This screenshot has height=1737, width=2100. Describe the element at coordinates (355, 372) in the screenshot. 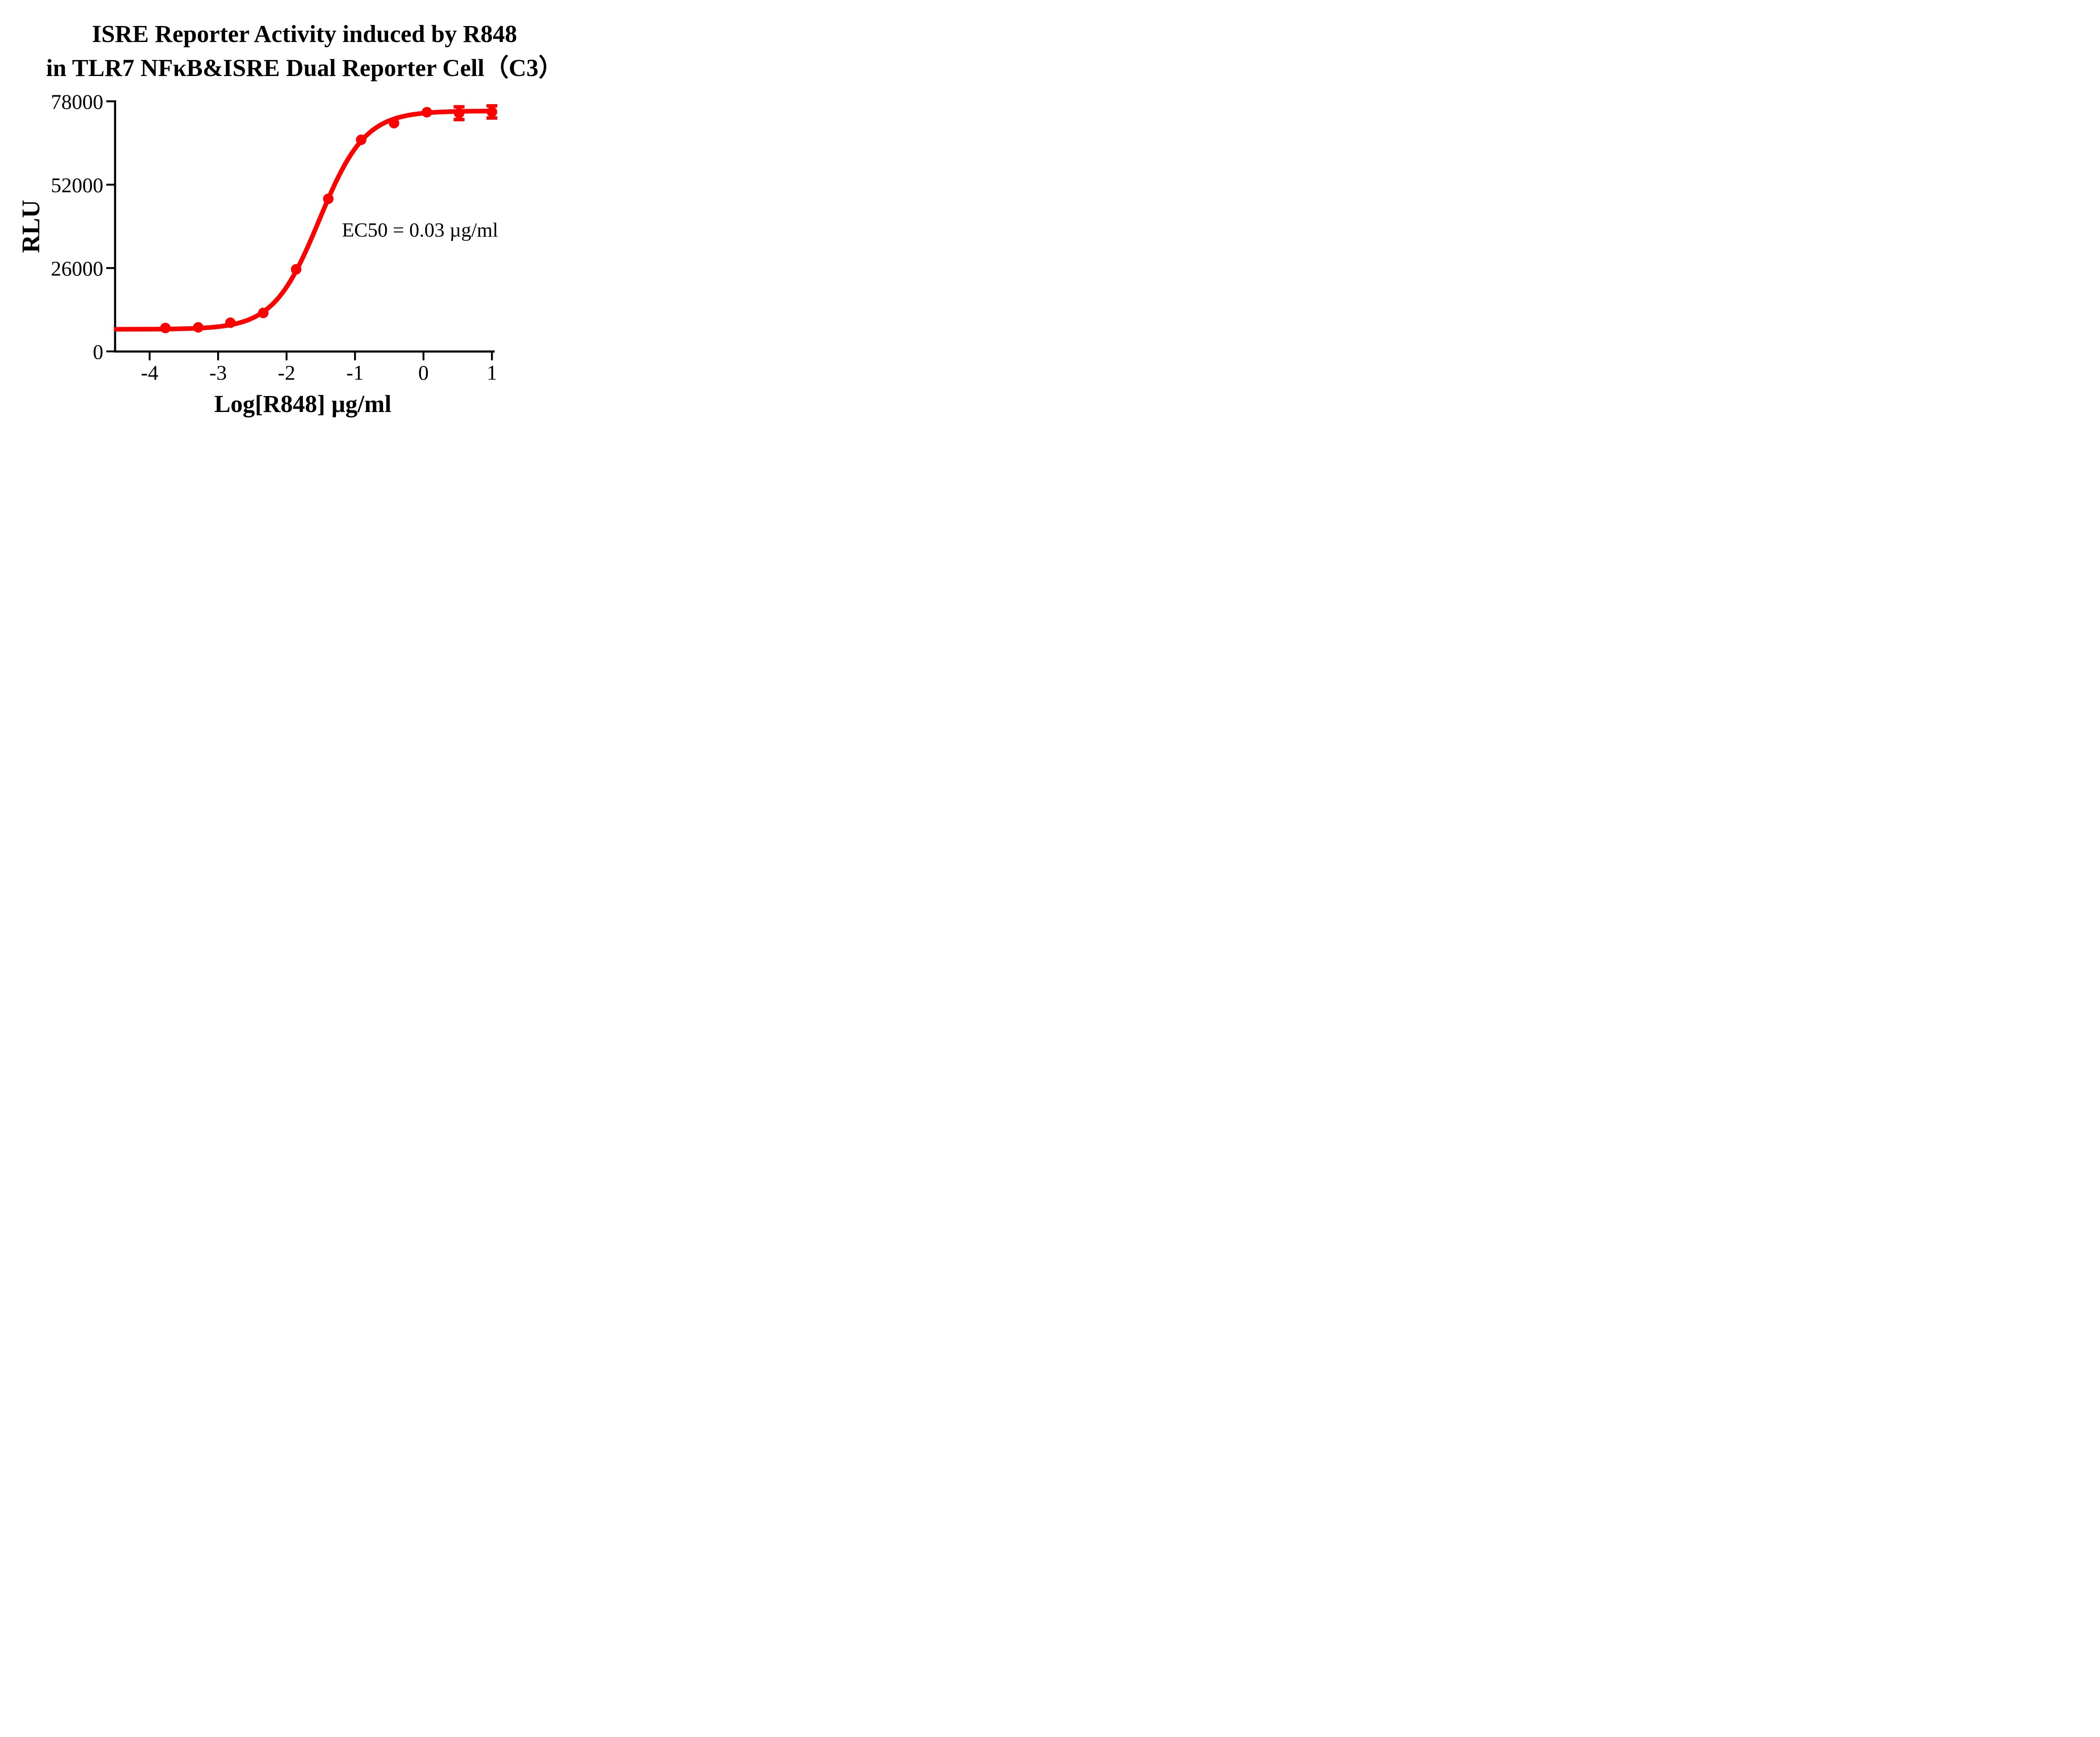

I see `x-tick-label: -1` at that location.